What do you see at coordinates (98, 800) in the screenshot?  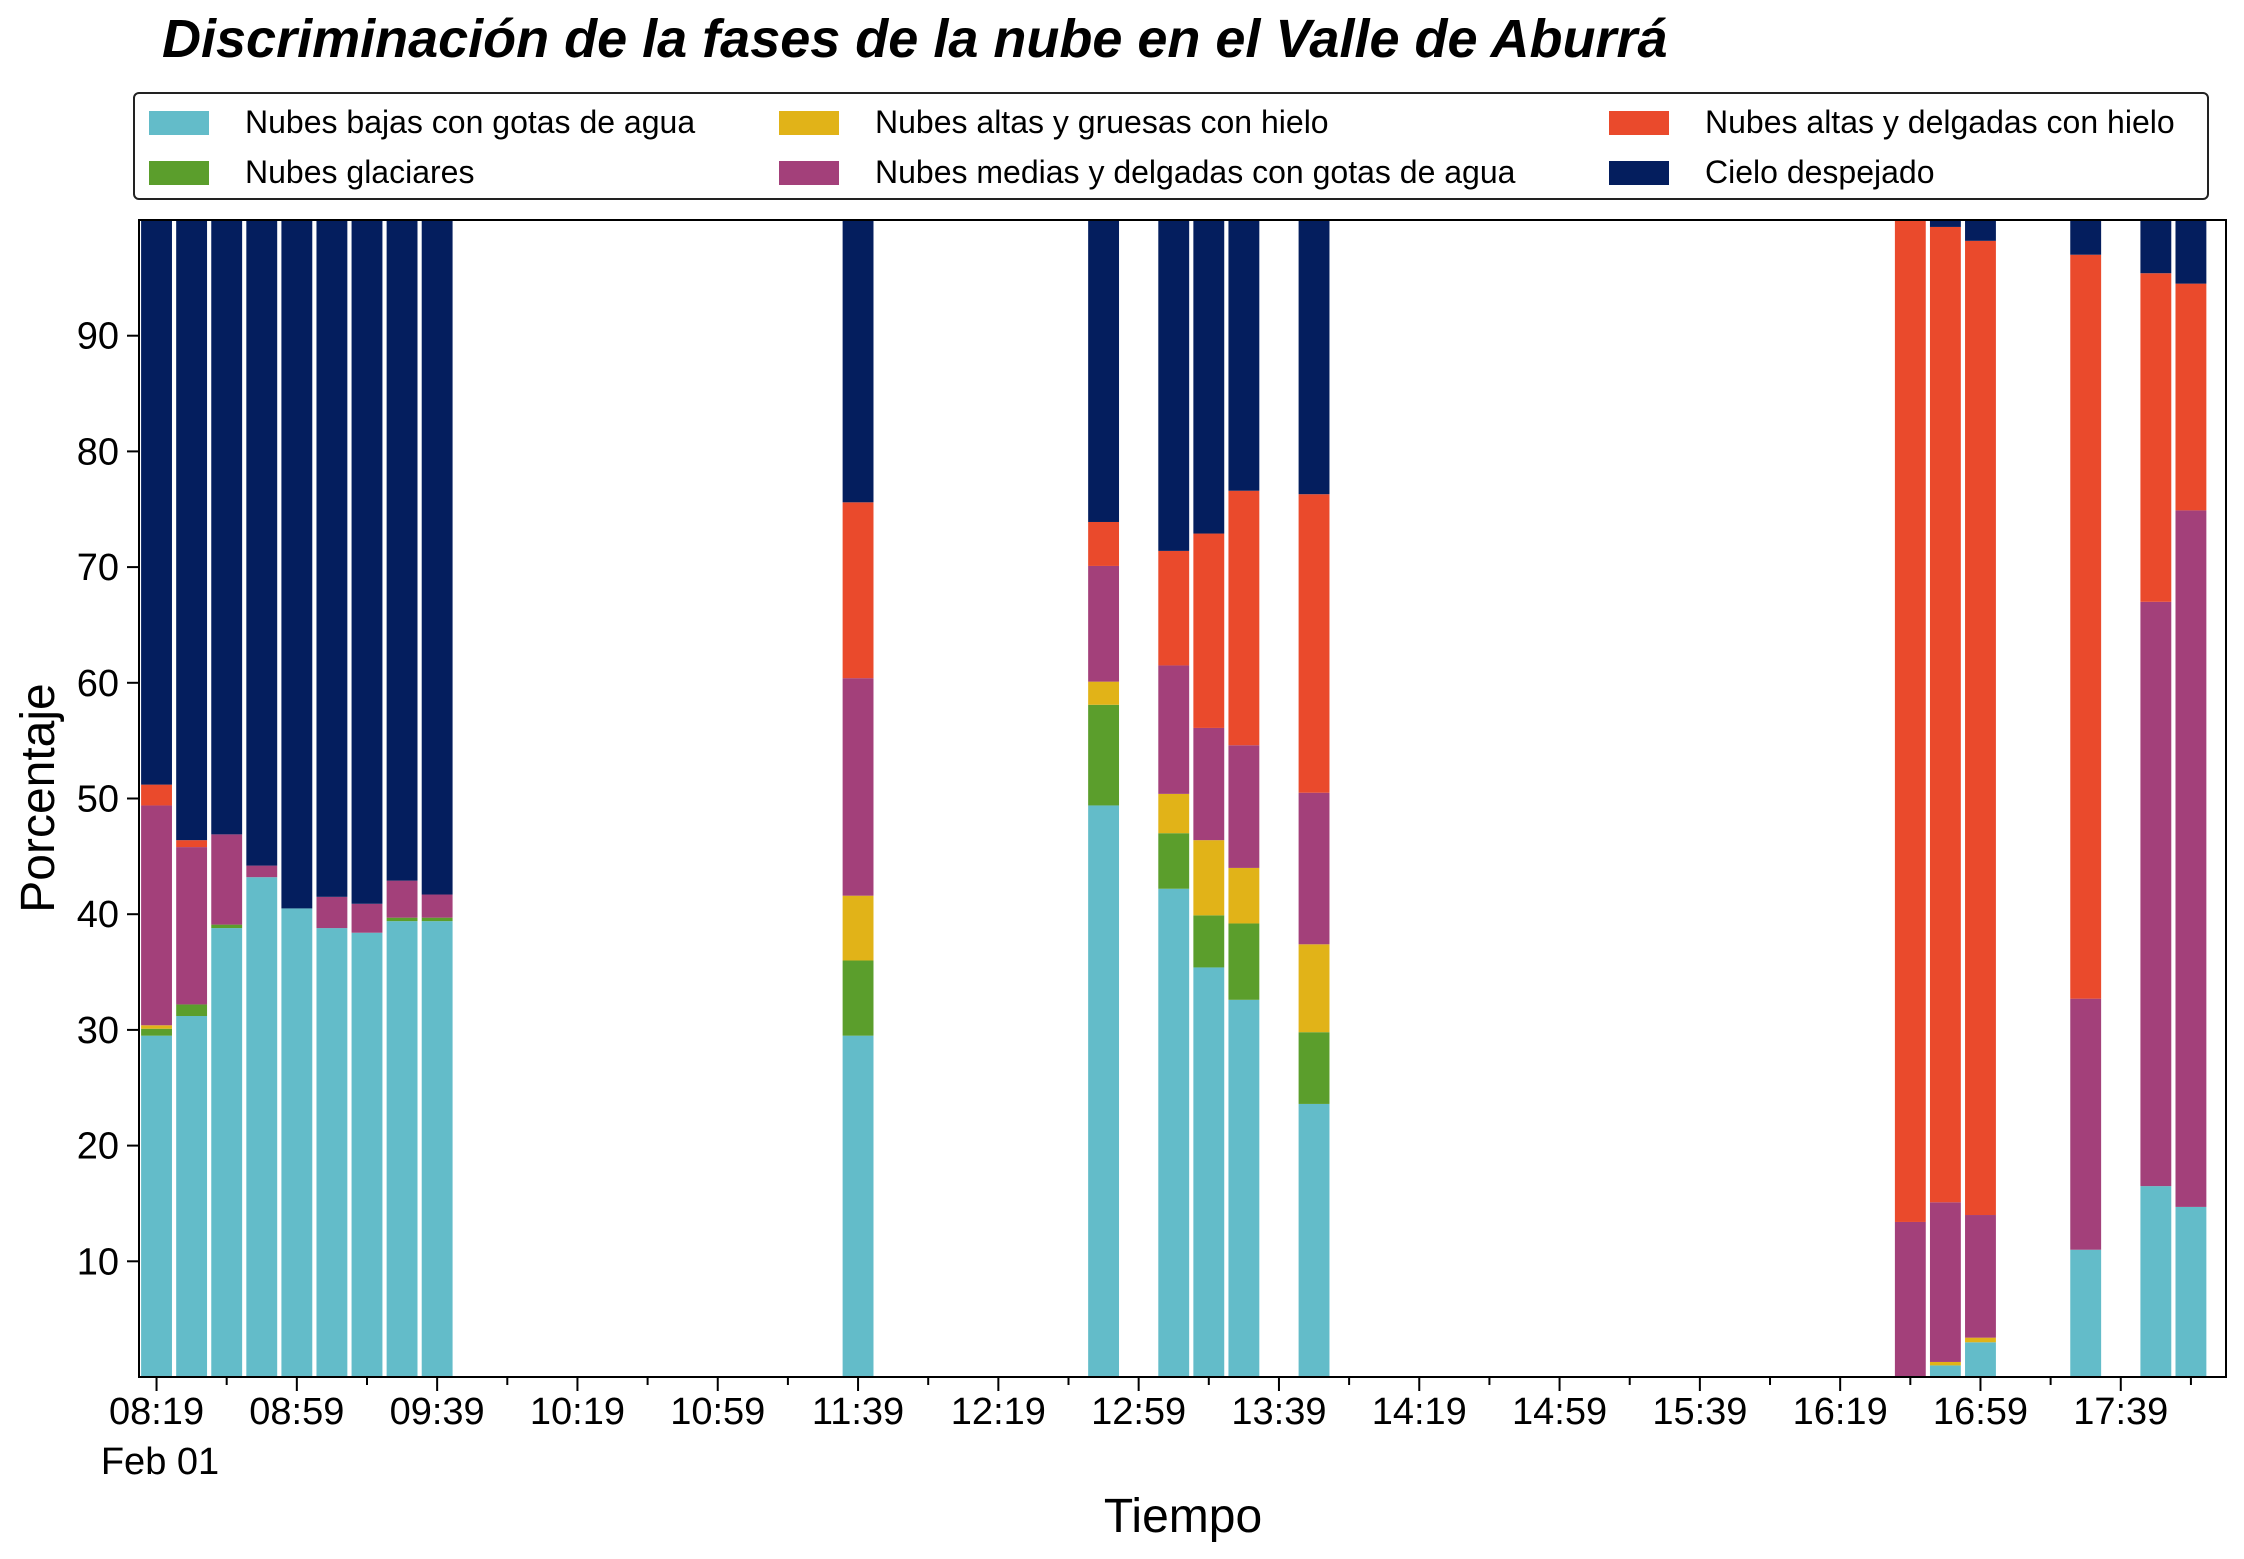 I see `y-tick-label: 50` at bounding box center [98, 800].